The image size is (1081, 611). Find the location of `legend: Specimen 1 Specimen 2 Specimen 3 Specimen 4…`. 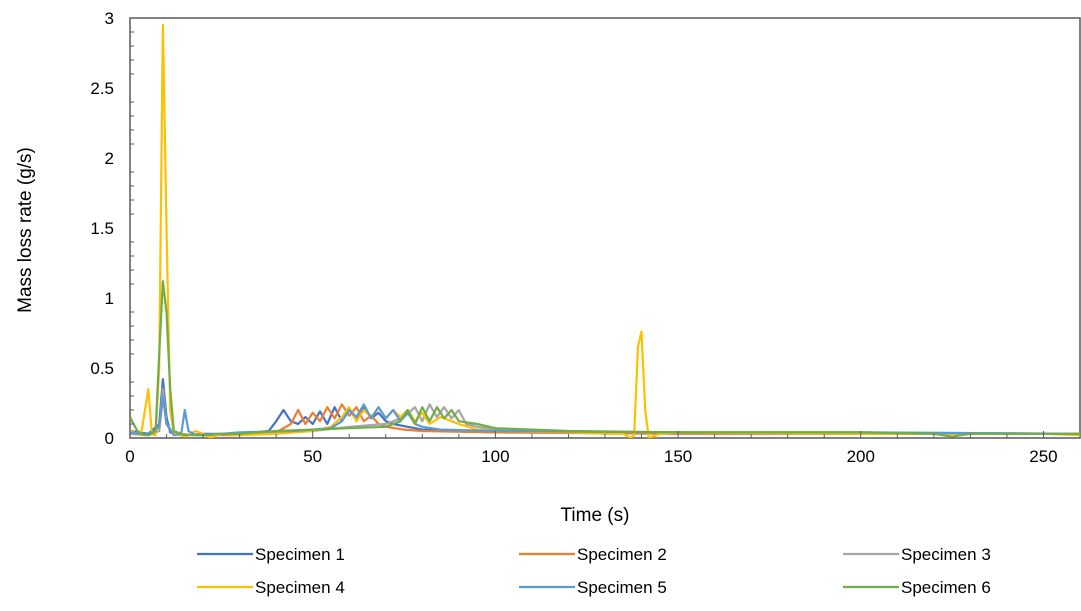

legend: Specimen 1 Specimen 2 Specimen 3 Specimen 4… is located at coordinates (594, 571).